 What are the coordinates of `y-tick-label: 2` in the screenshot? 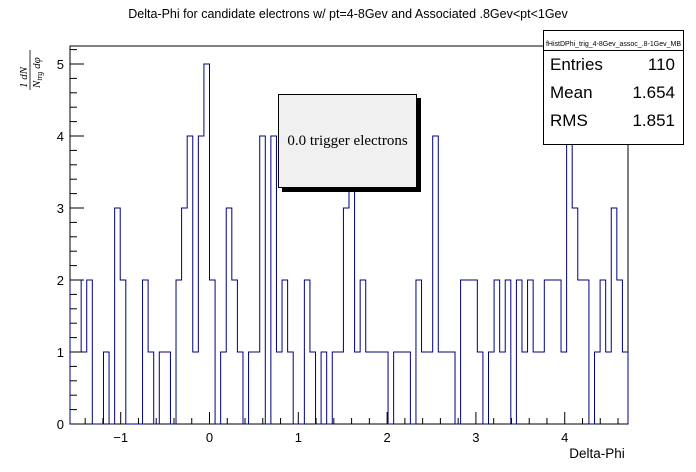 It's located at (60, 280).